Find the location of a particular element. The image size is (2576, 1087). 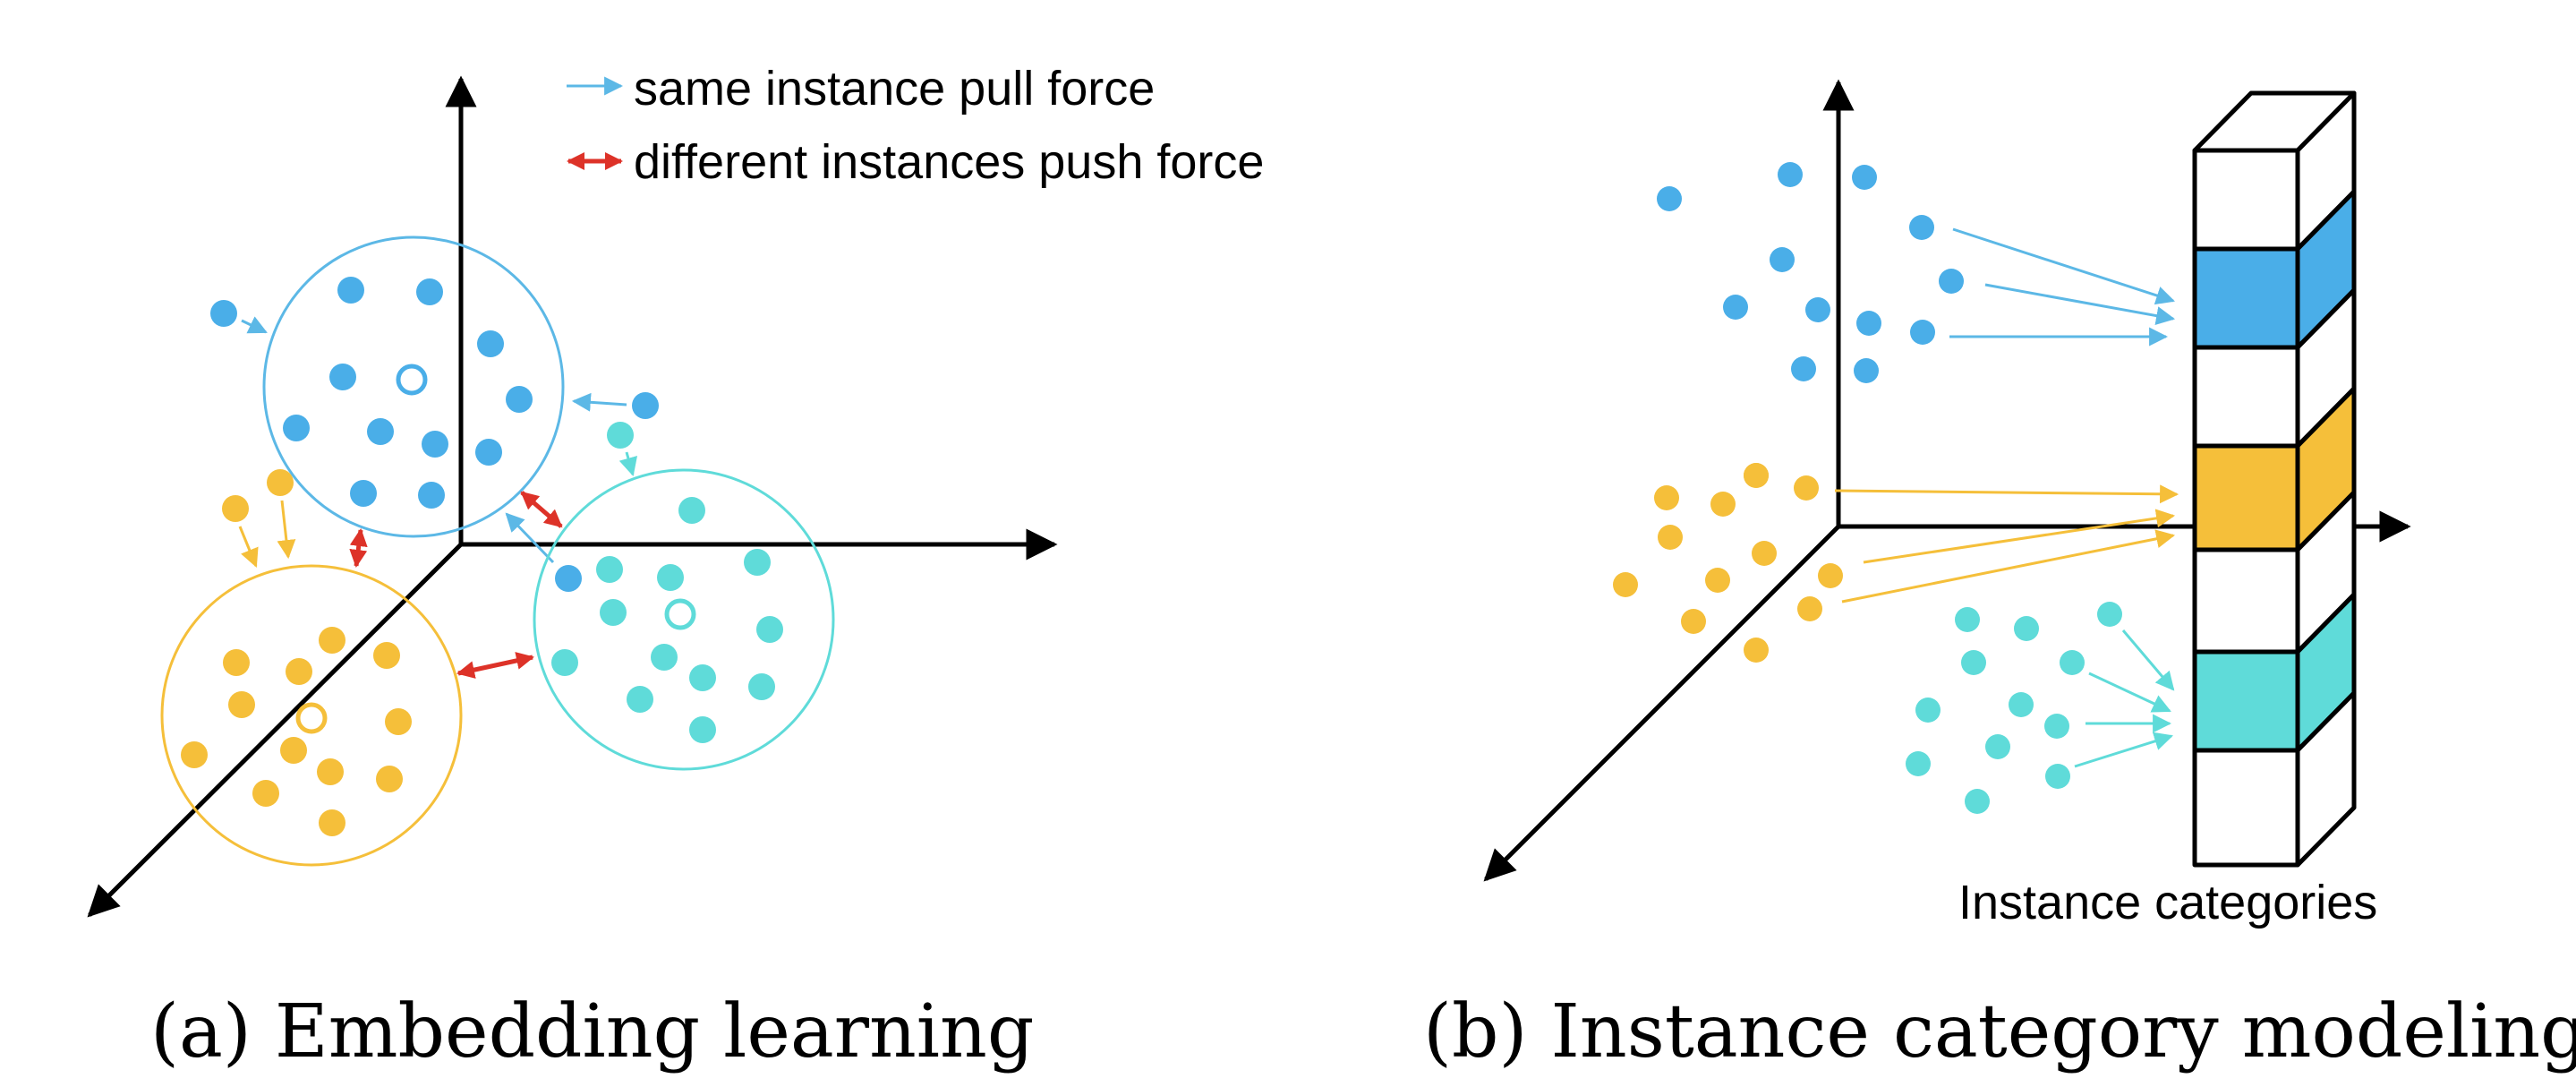

cluster-cyan is located at coordinates (684, 597).